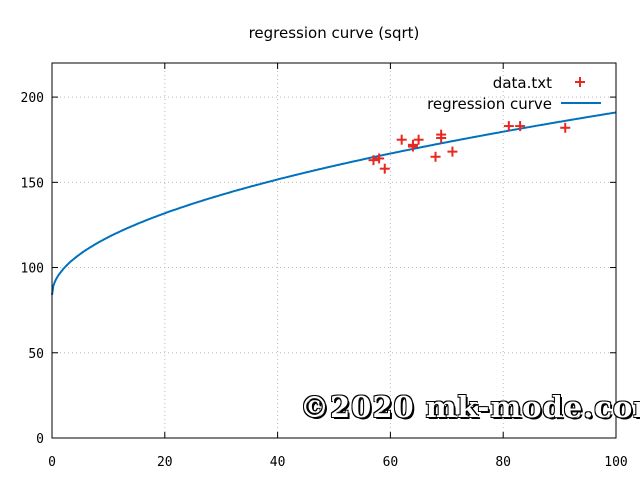  Describe the element at coordinates (514, 93) in the screenshot. I see `legend: data.txt regression curve` at that location.